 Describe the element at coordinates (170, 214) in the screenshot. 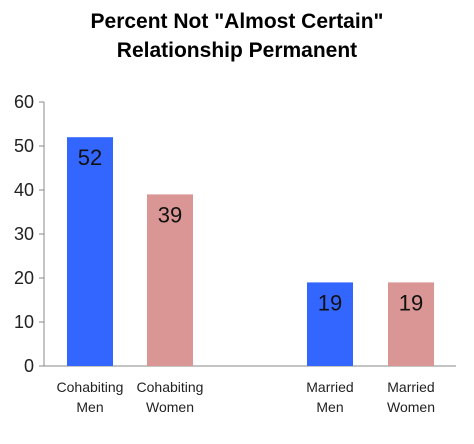

I see `bar-value-label: 39` at that location.